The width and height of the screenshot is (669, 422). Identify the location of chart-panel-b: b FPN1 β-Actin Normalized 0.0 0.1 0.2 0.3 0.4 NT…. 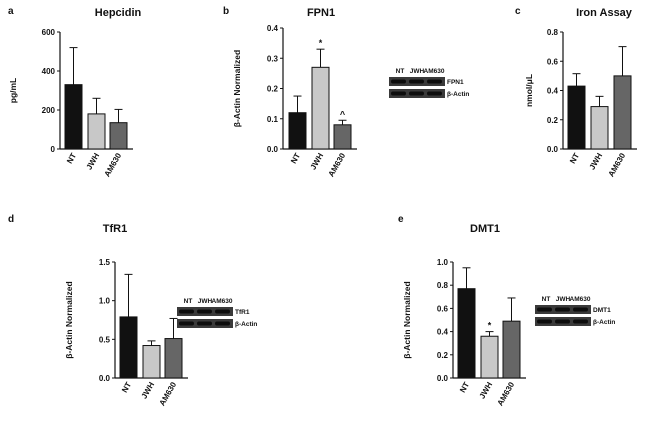
(346, 92).